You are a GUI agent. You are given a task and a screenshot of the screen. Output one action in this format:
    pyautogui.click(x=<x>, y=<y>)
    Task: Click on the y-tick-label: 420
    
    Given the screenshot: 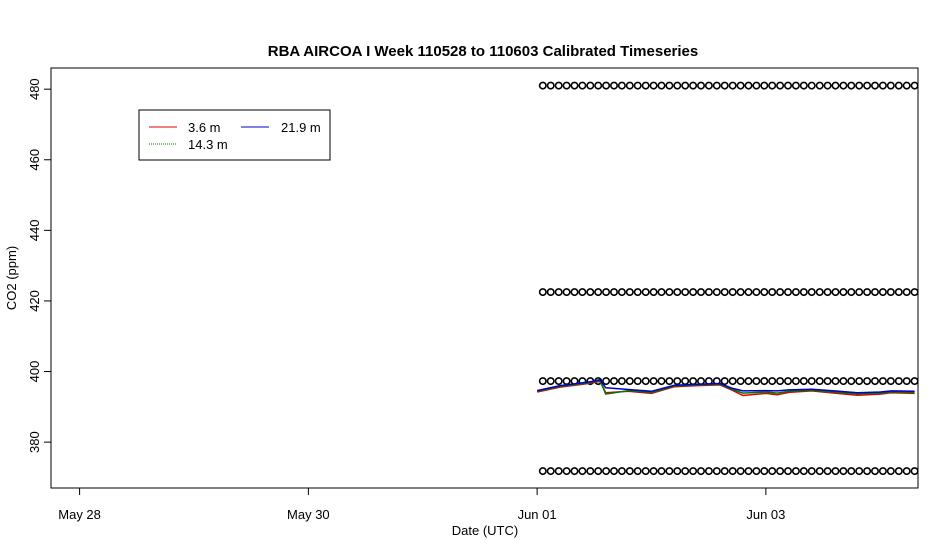 What is the action you would take?
    pyautogui.click(x=34, y=301)
    